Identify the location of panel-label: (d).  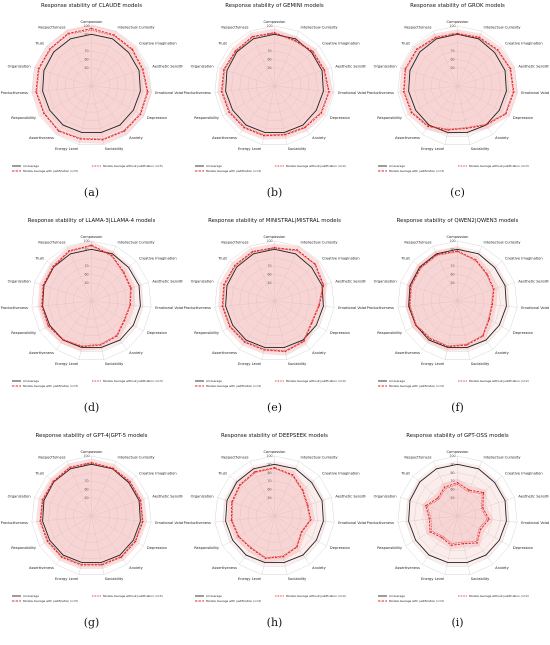
(92, 407).